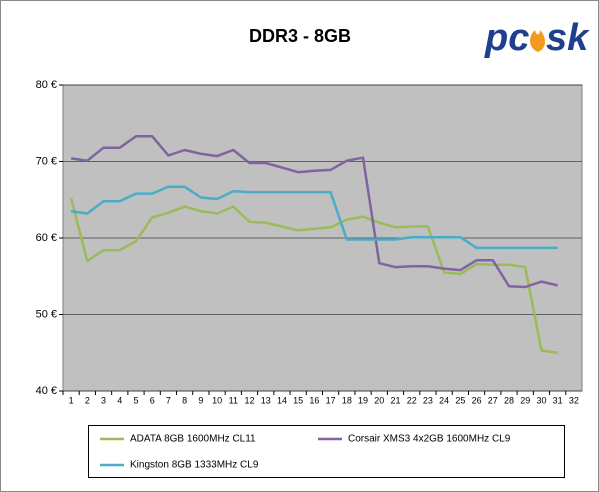 Image resolution: width=599 pixels, height=492 pixels. What do you see at coordinates (412, 400) in the screenshot?
I see `x-tick-label: 22` at bounding box center [412, 400].